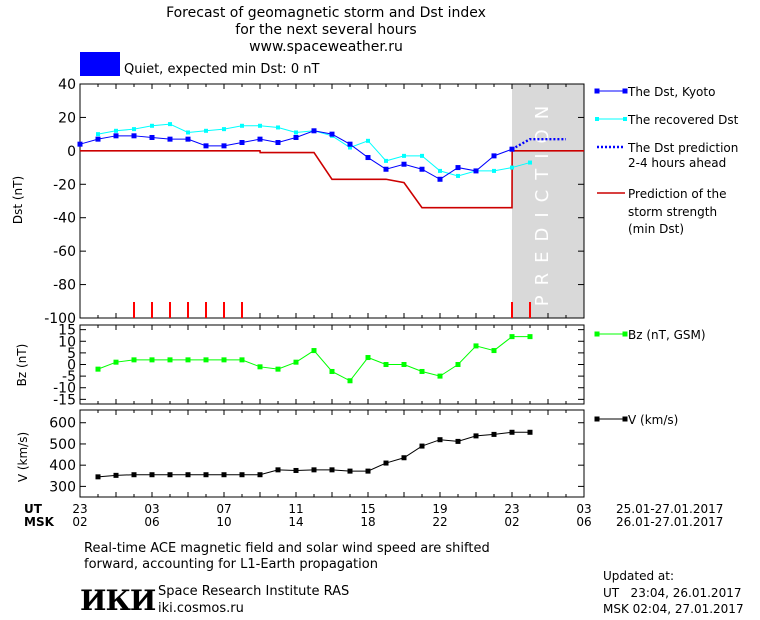 This screenshot has height=620, width=760. Describe the element at coordinates (670, 522) in the screenshot. I see `msk-date-range: 26.01-27.01.2017` at that location.